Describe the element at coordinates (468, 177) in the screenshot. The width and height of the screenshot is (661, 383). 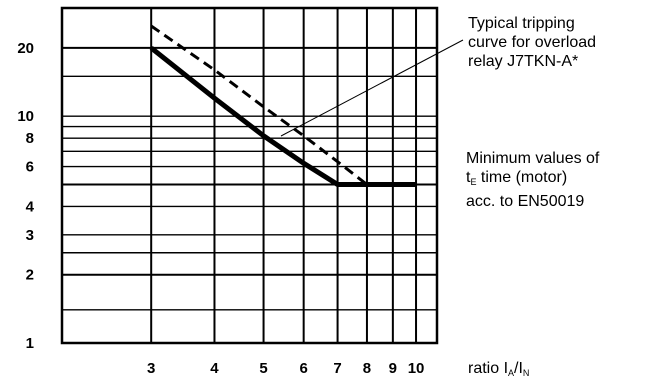
I see `minimum-annotation-t: t` at that location.